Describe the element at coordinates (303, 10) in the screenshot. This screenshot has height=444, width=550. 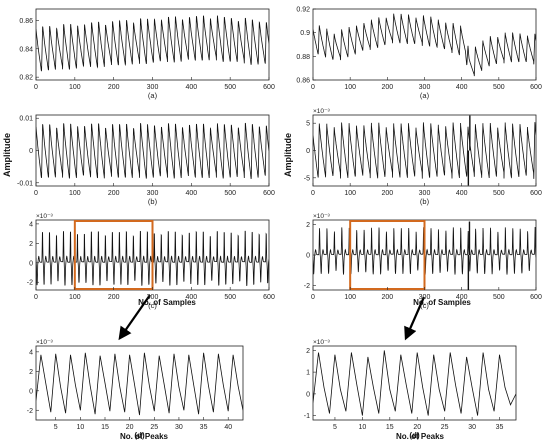
I see `y-tick-label: 0.92` at that location.